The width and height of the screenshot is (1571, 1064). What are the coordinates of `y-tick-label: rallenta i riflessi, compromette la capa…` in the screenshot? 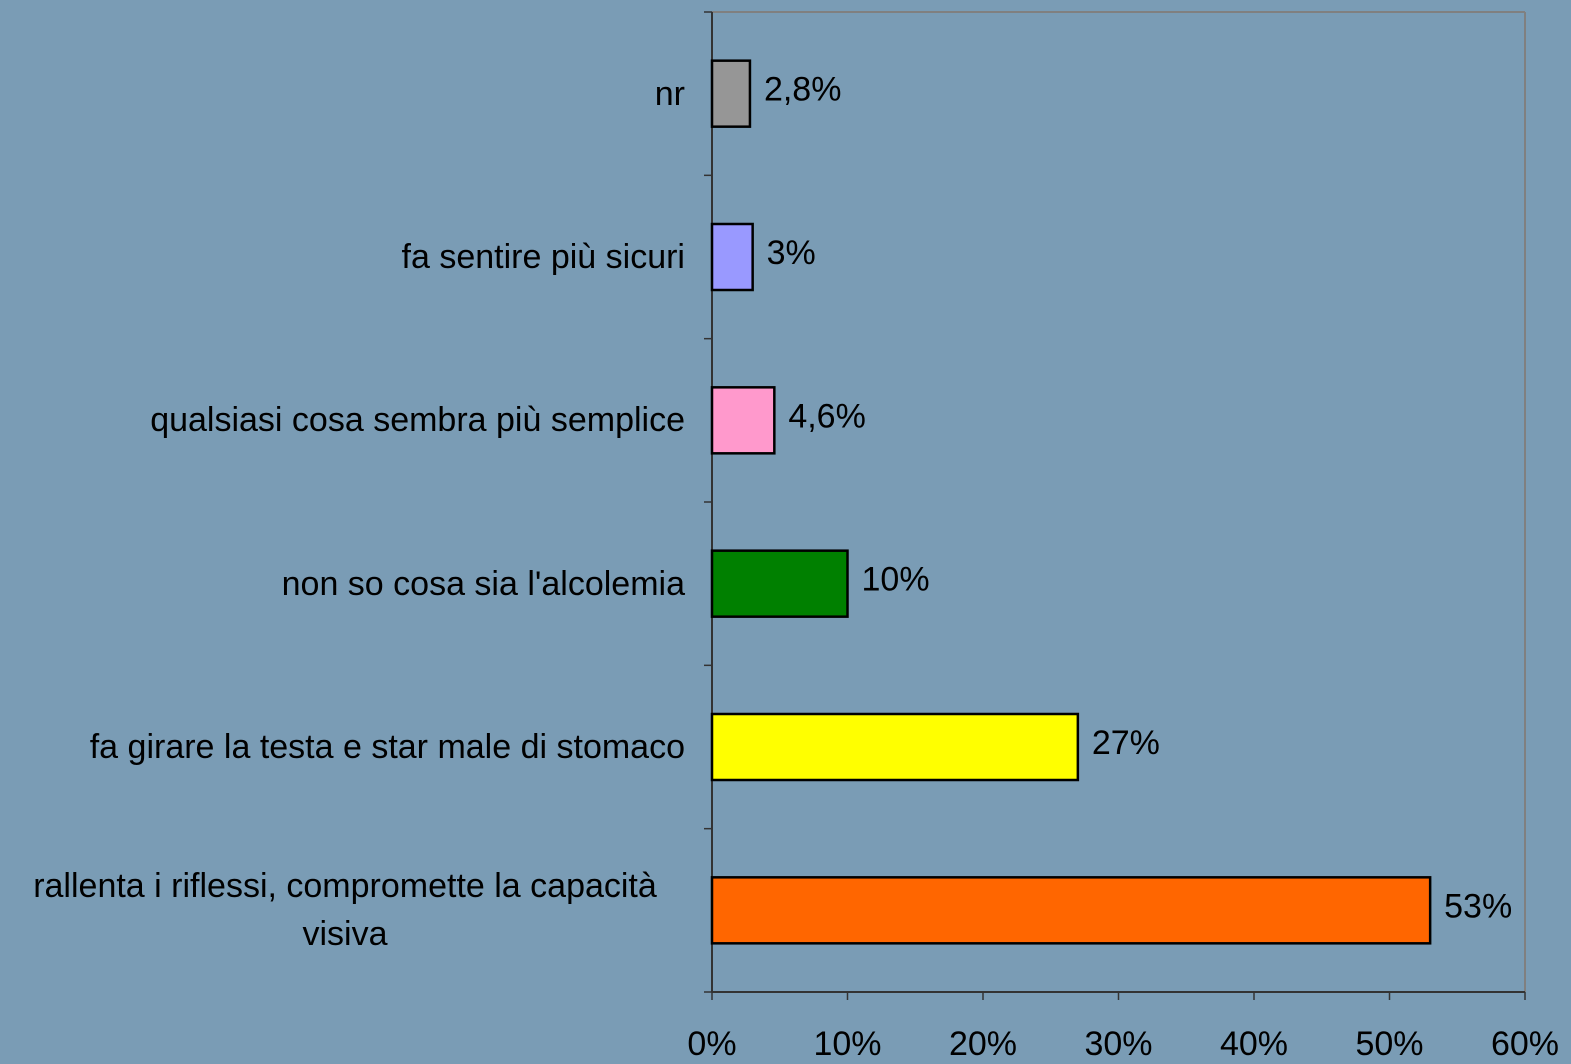 It's located at (345, 910).